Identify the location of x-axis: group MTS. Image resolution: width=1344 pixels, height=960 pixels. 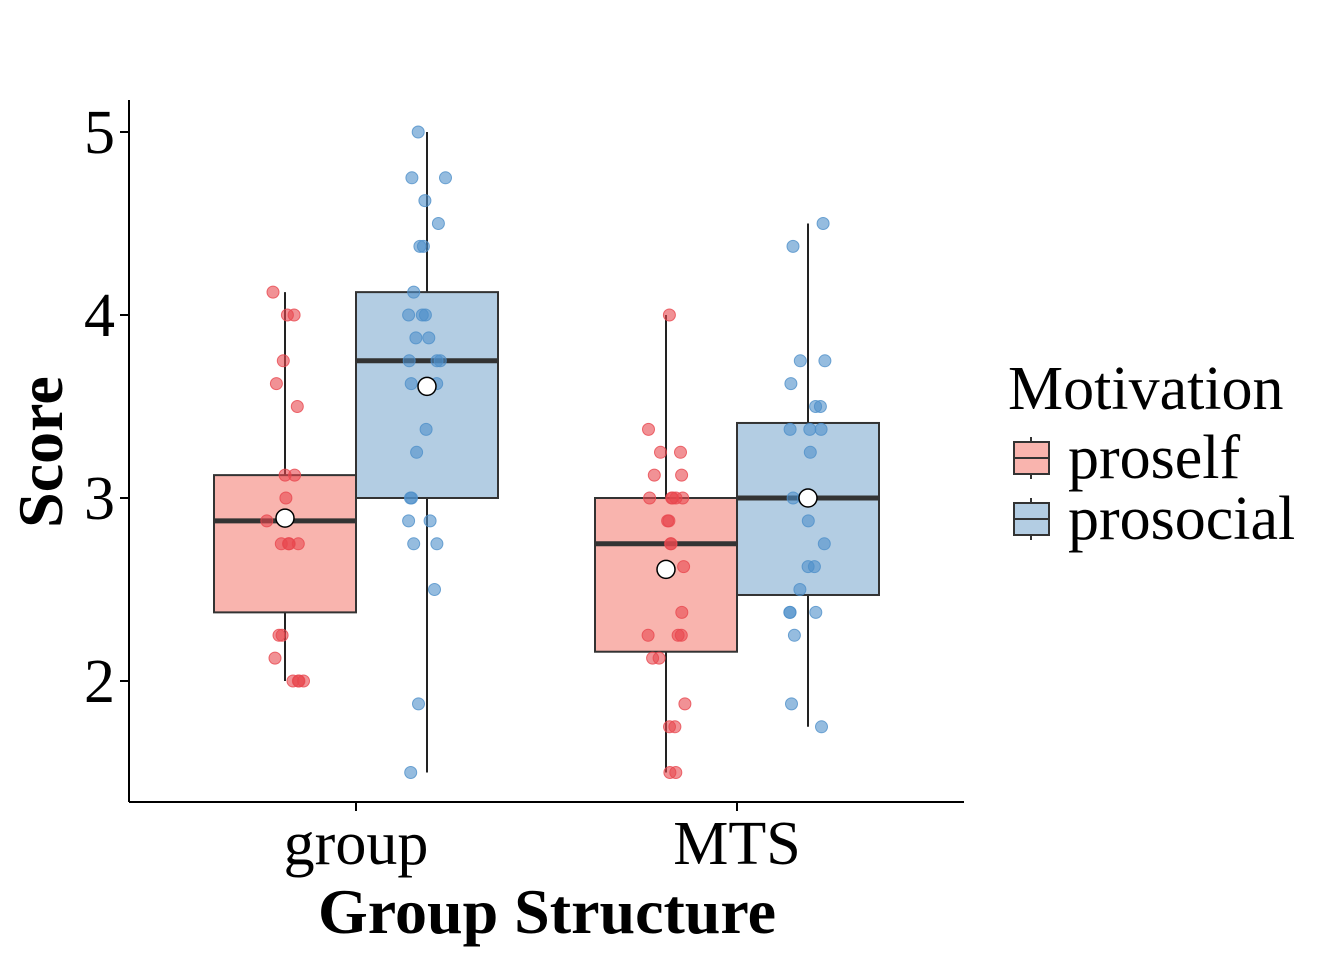
(546, 839).